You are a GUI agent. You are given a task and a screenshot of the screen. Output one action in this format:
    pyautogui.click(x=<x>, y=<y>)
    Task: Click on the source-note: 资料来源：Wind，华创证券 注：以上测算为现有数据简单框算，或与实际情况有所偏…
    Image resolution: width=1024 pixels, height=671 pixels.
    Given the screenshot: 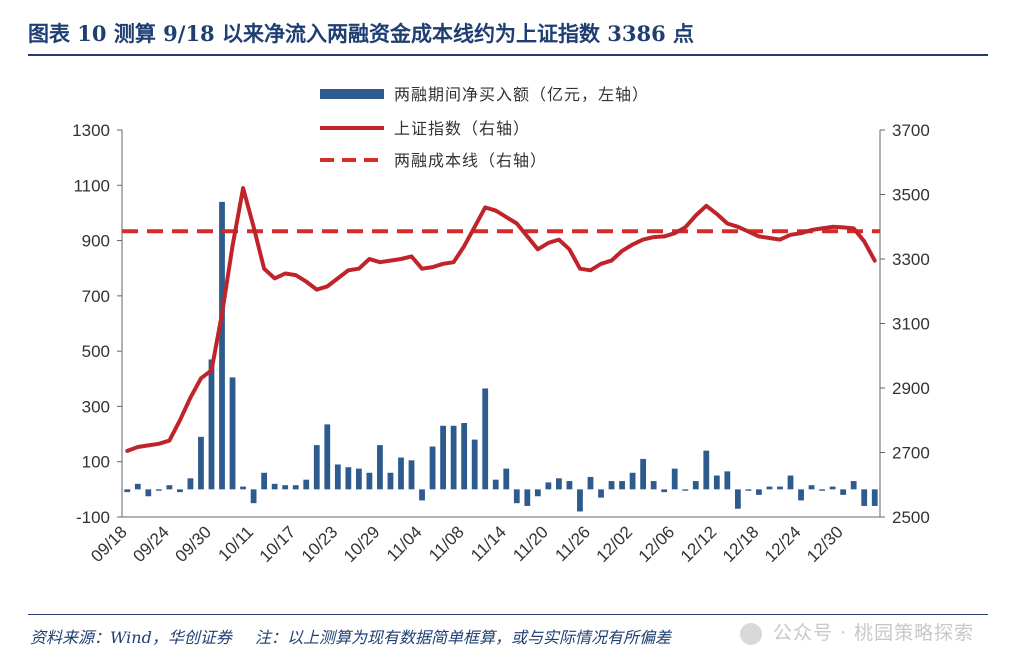 What is the action you would take?
    pyautogui.click(x=350, y=636)
    